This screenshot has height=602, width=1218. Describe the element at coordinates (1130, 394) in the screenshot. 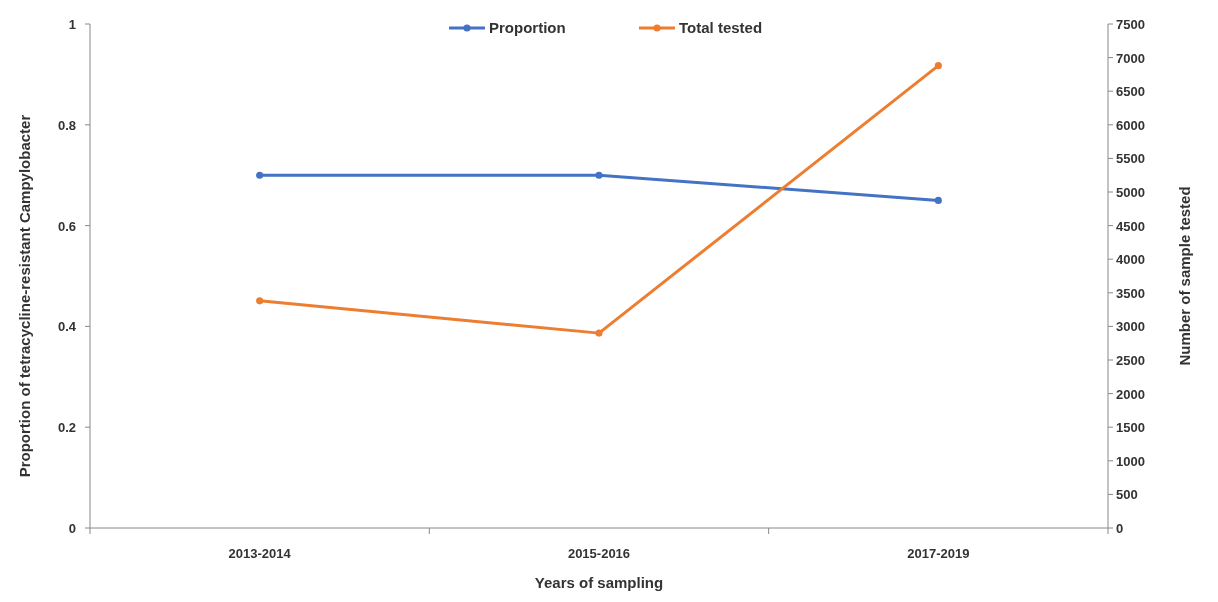

I see `y2-tick-label: 2000` at that location.